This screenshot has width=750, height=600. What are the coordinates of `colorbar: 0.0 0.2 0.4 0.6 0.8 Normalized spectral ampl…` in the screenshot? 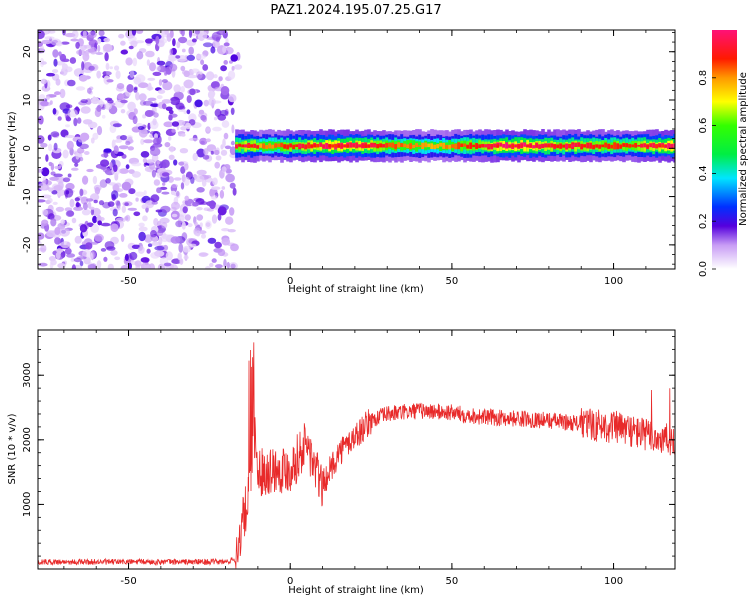 It's located at (723, 153).